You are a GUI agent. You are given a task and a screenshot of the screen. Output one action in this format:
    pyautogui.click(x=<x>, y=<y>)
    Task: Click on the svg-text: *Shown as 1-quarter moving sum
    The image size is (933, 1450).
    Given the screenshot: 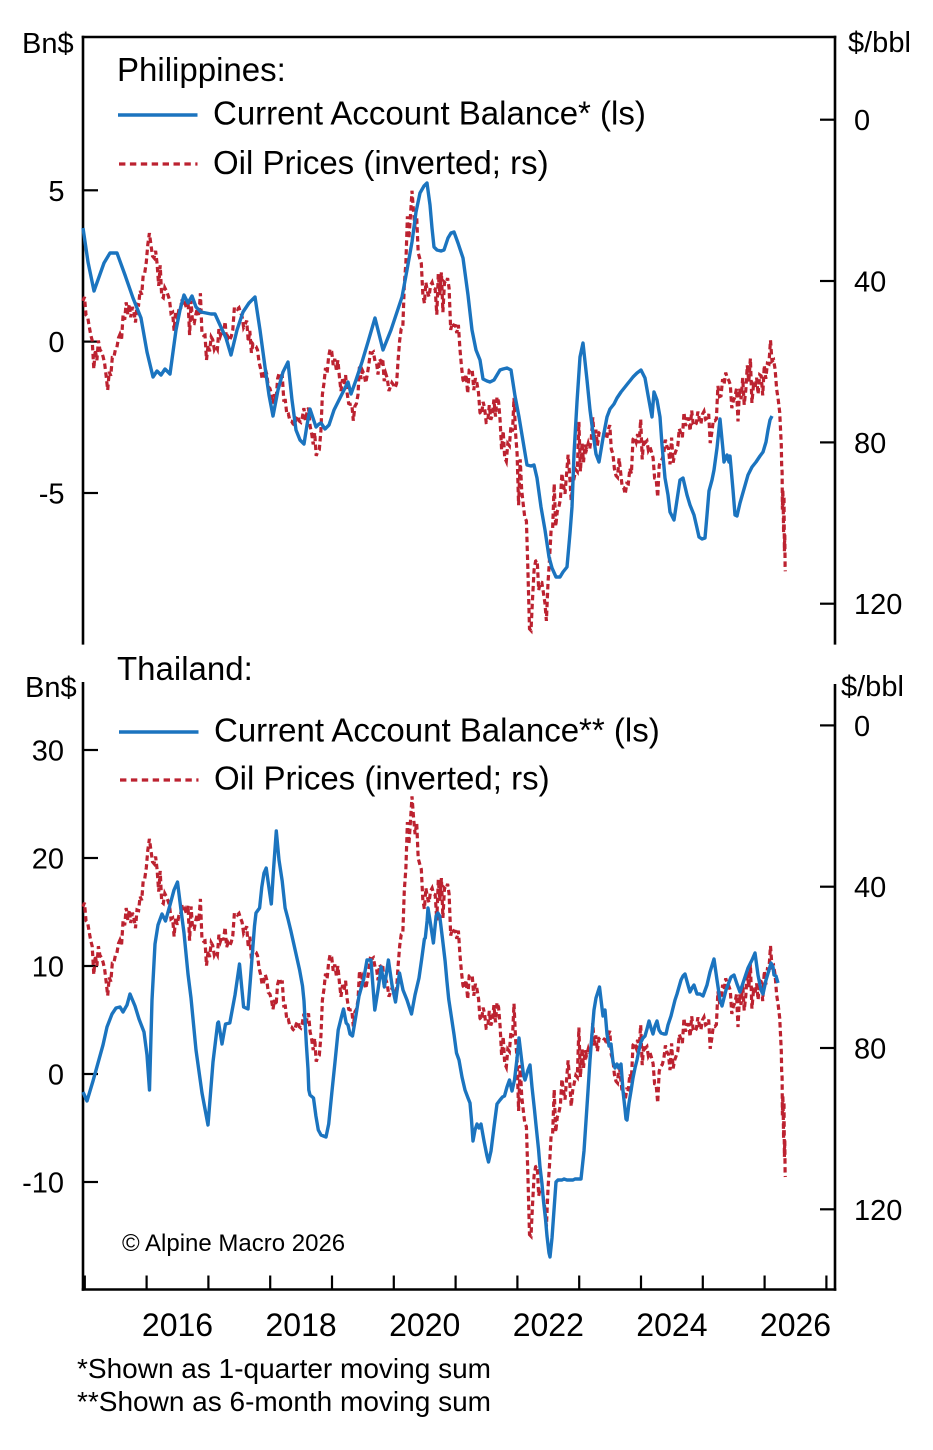 What is the action you would take?
    pyautogui.click(x=284, y=1368)
    